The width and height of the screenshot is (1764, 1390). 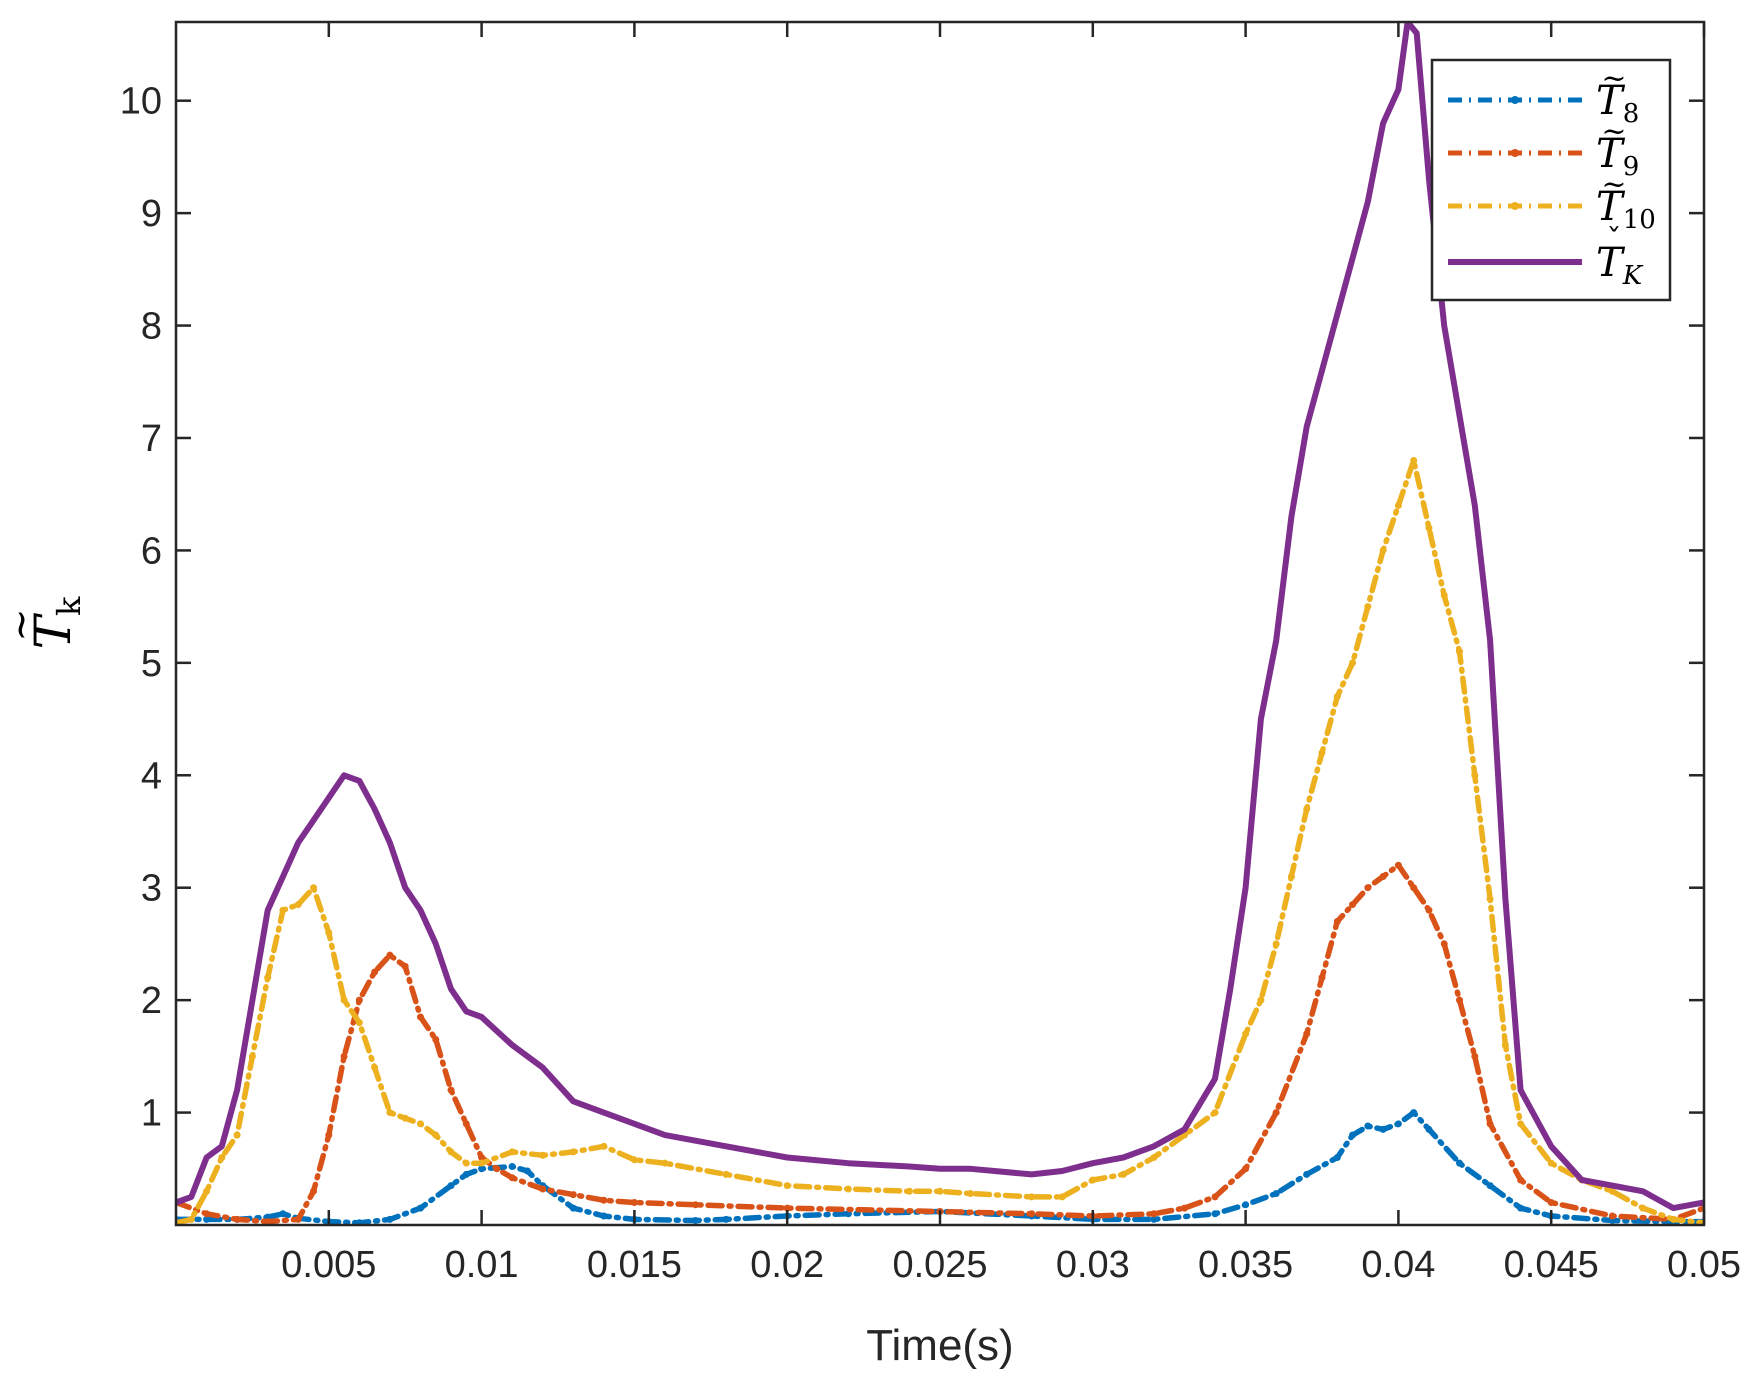 What do you see at coordinates (1617, 156) in the screenshot?
I see `legend-label-1: T9` at bounding box center [1617, 156].